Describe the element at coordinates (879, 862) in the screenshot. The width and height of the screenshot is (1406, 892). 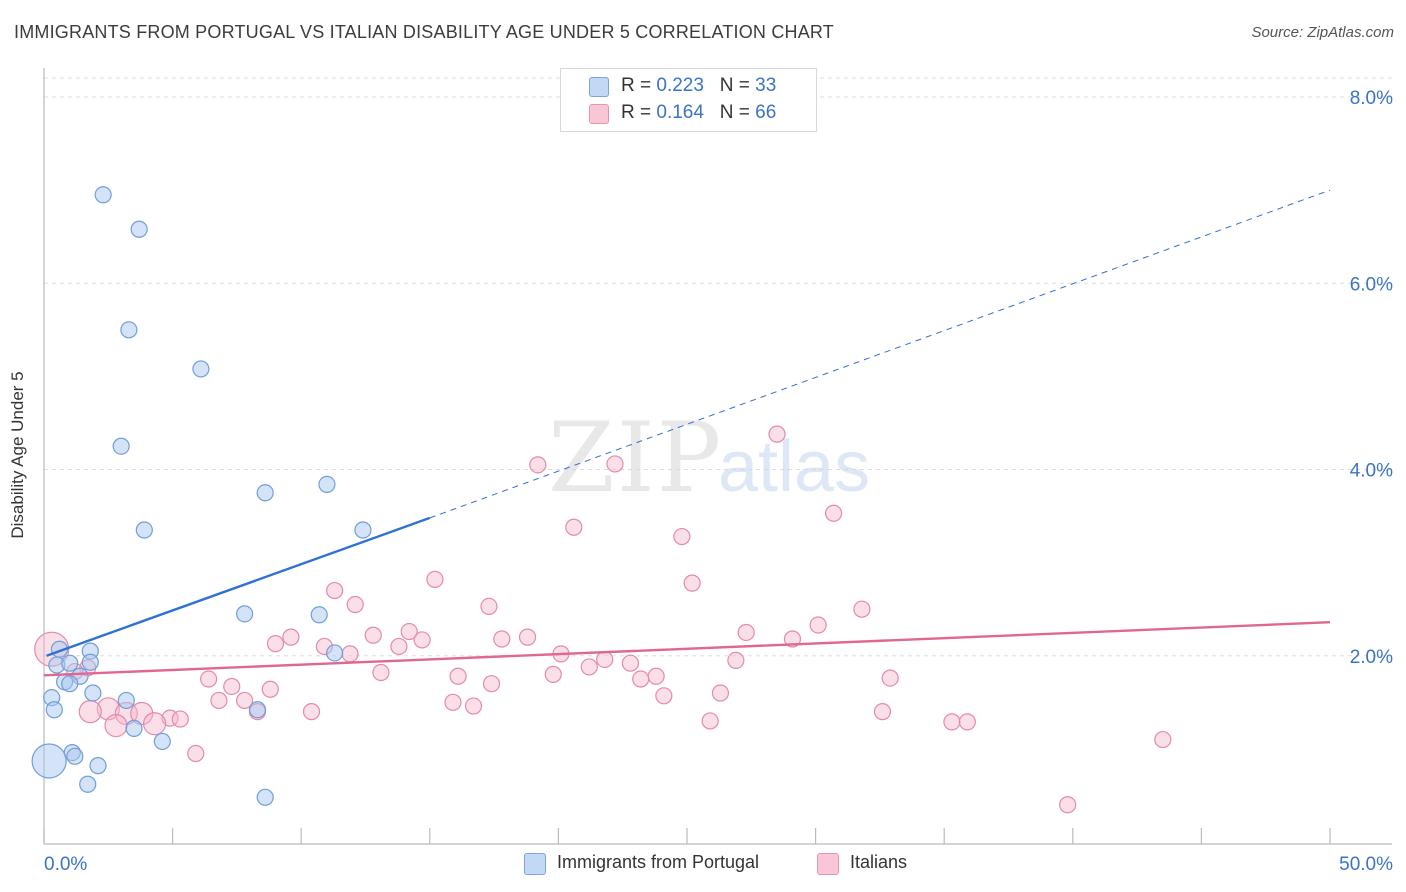
I see `legend-label-italians: Italians` at that location.